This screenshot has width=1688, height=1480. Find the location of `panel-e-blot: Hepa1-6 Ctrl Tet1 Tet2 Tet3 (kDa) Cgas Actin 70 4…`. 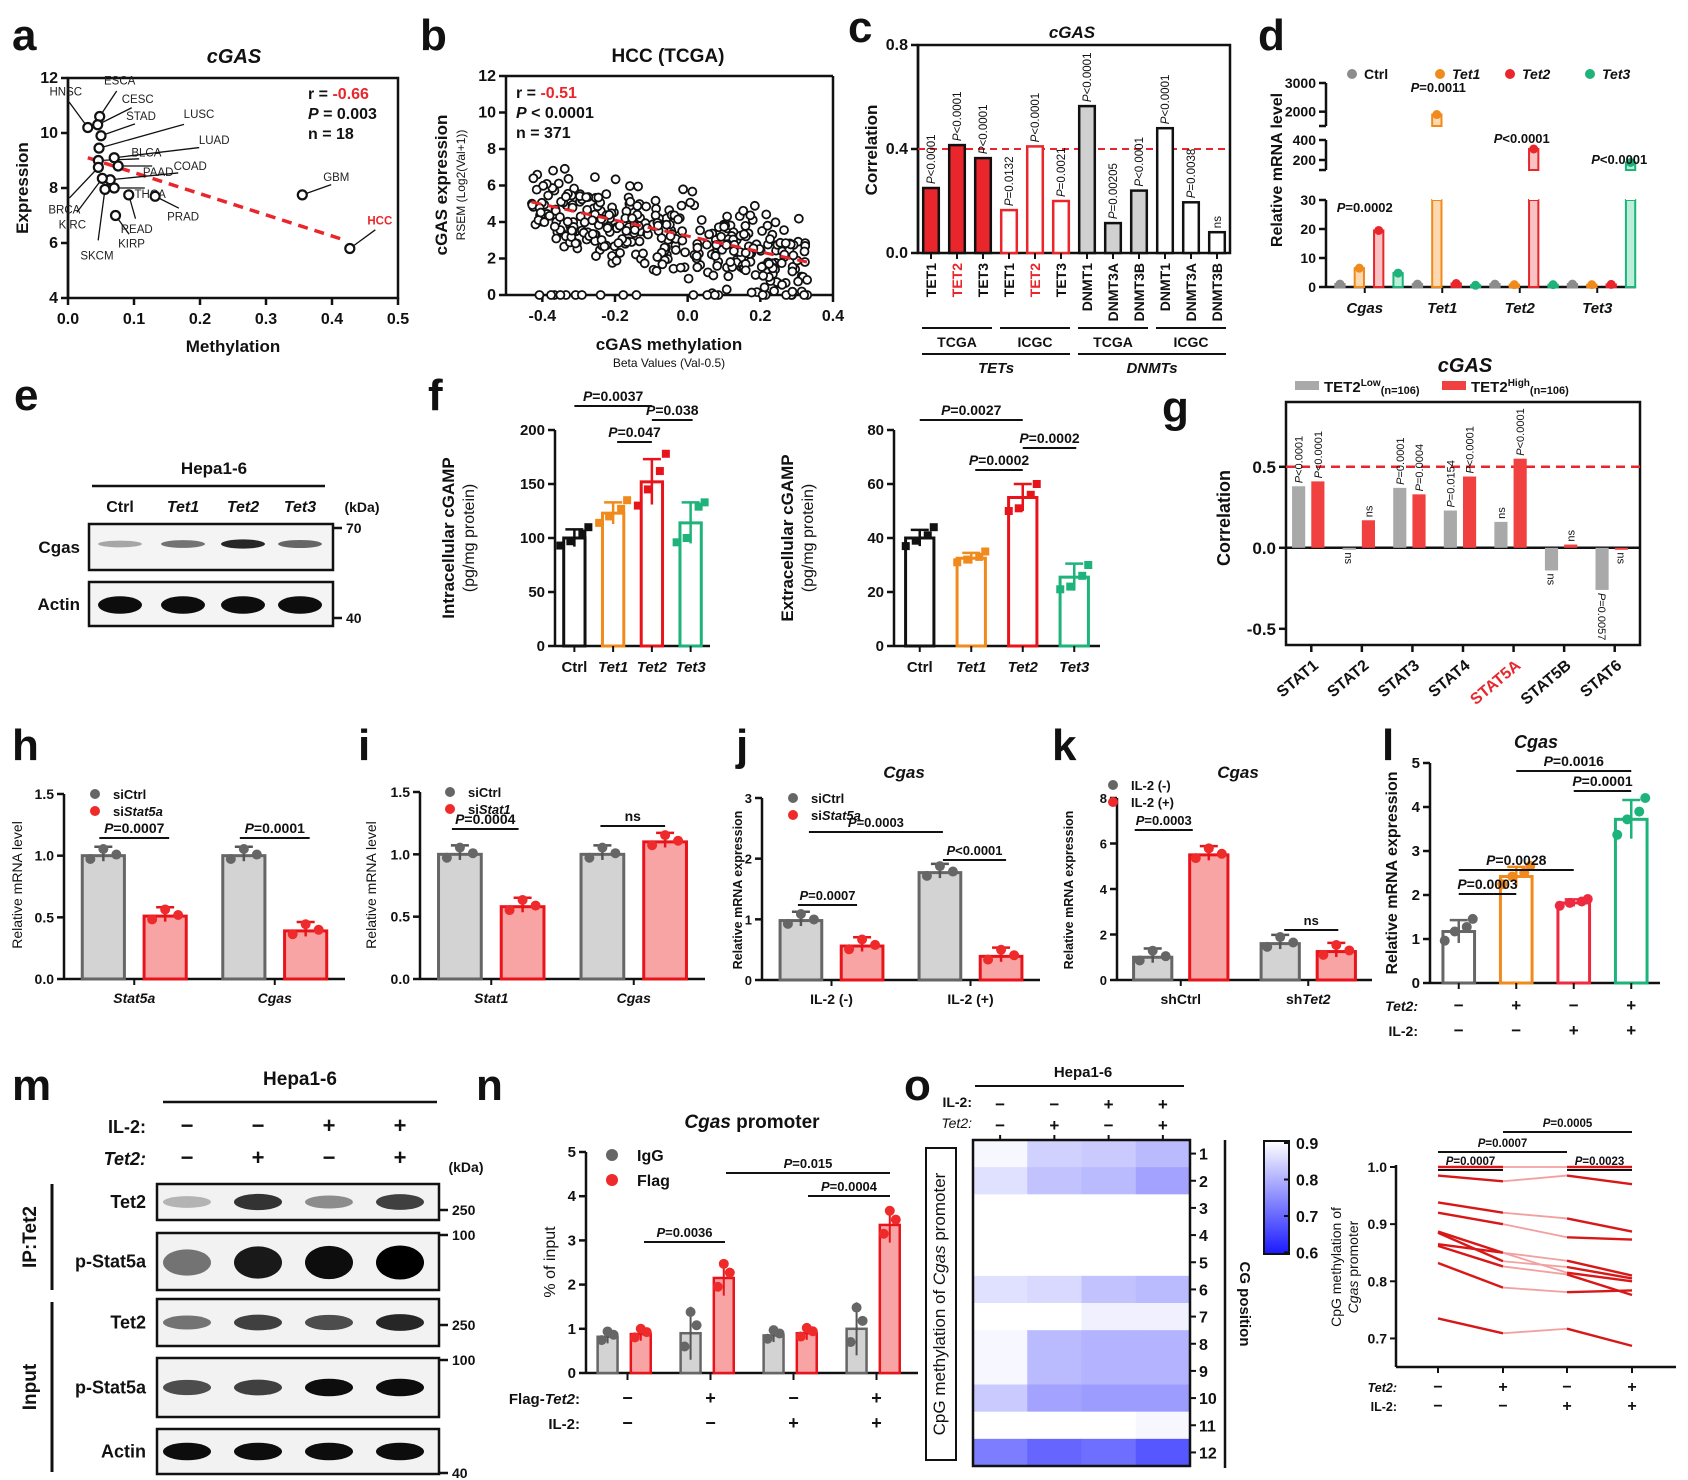

panel-e-blot: Hepa1-6 Ctrl Tet1 Tet2 Tet3 (kDa) Cgas Actin 70 4… is located at coordinates (209, 543).